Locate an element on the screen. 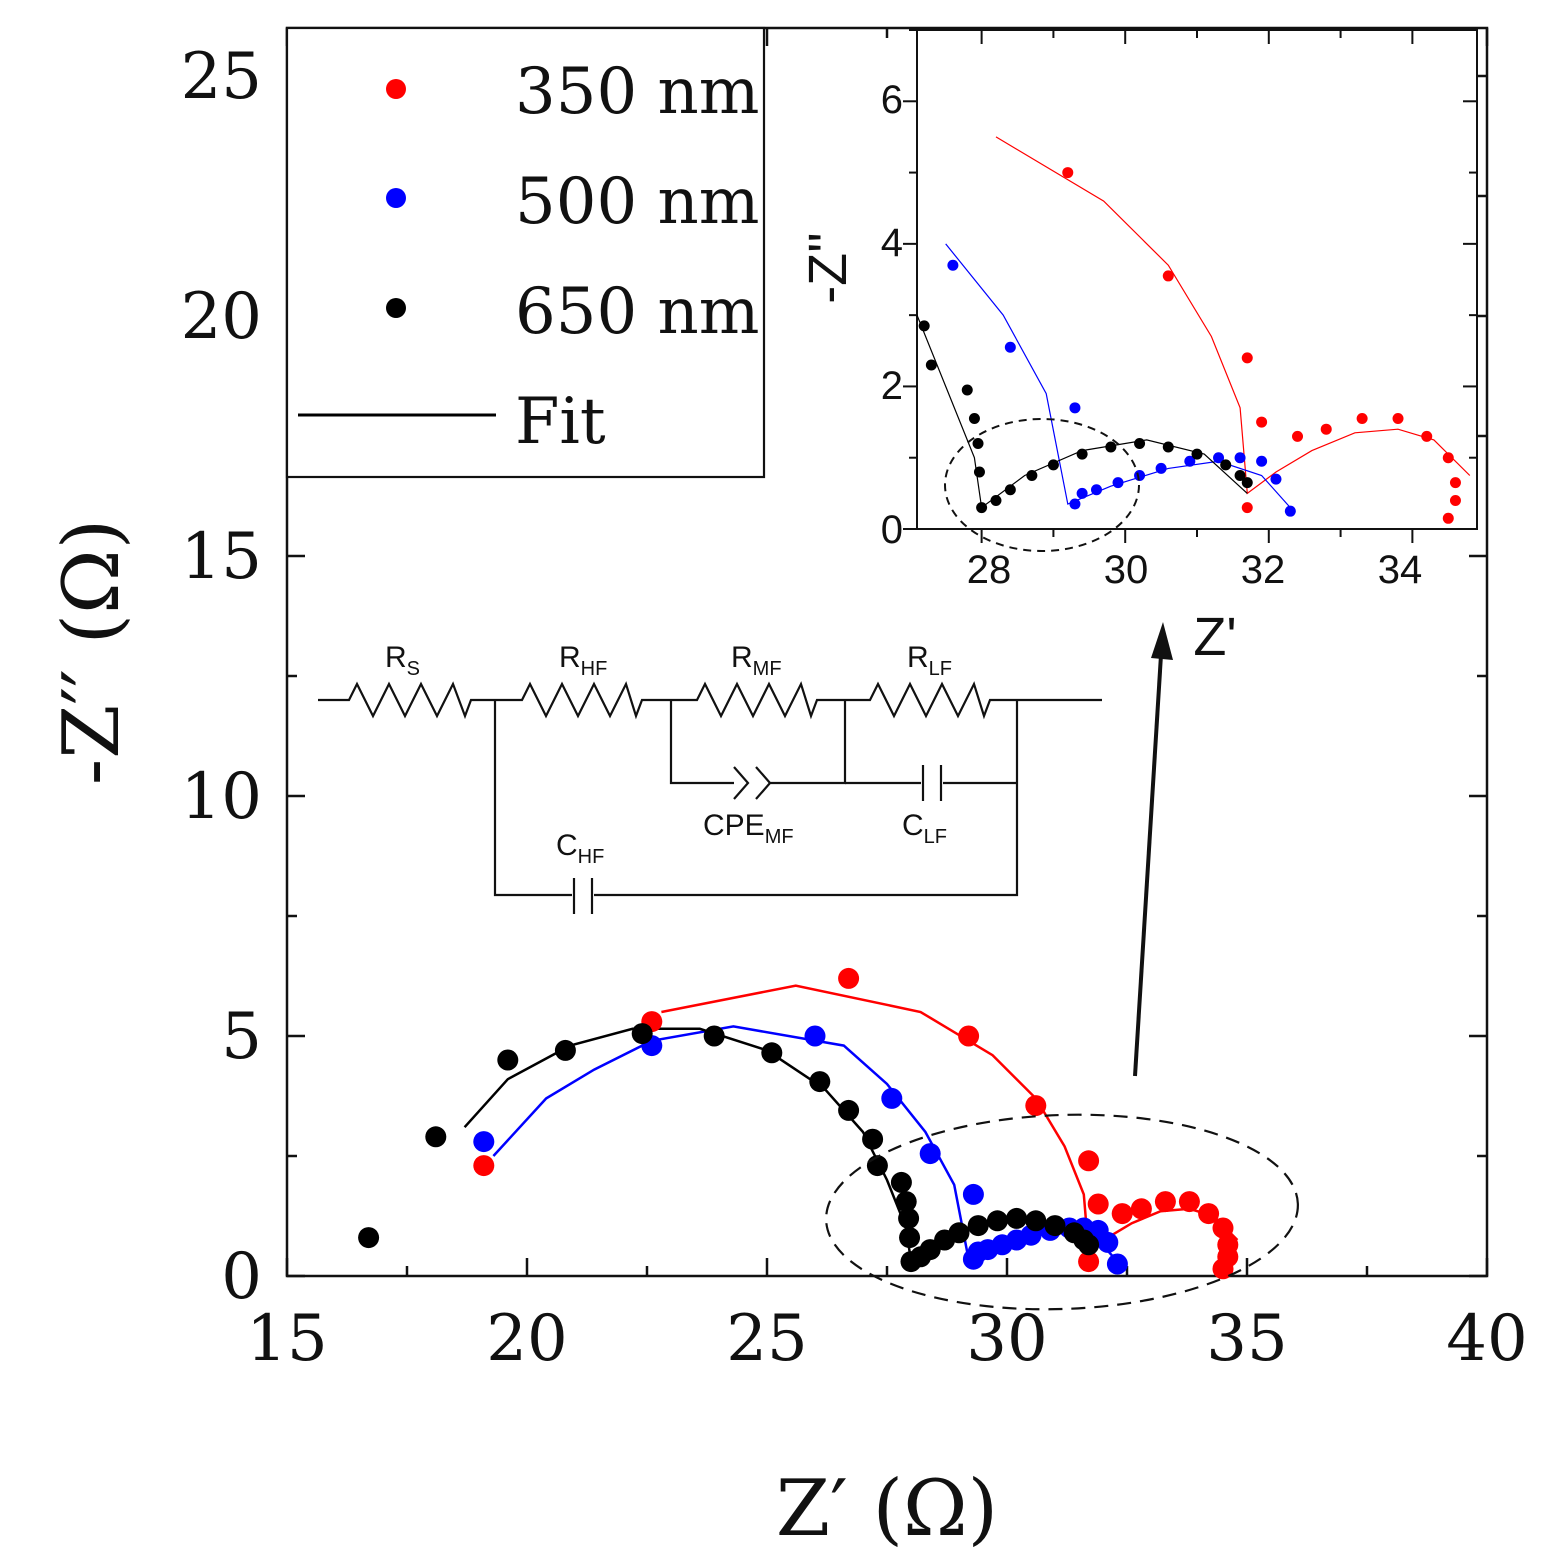 The width and height of the screenshot is (1542, 1564). label-chf-main: C is located at coordinates (567, 845).